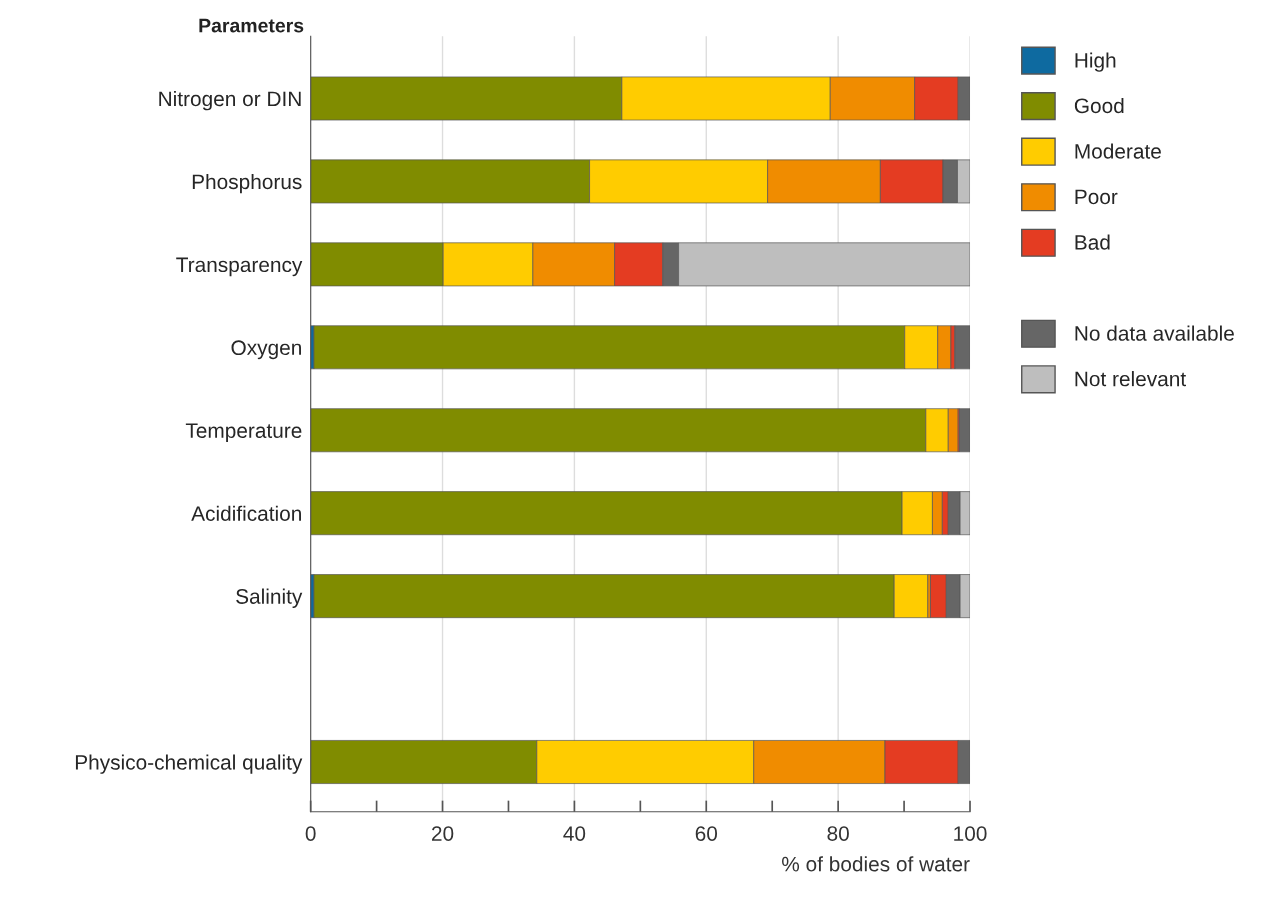 This screenshot has width=1268, height=907. Describe the element at coordinates (1095, 62) in the screenshot. I see `legend-label: High` at that location.